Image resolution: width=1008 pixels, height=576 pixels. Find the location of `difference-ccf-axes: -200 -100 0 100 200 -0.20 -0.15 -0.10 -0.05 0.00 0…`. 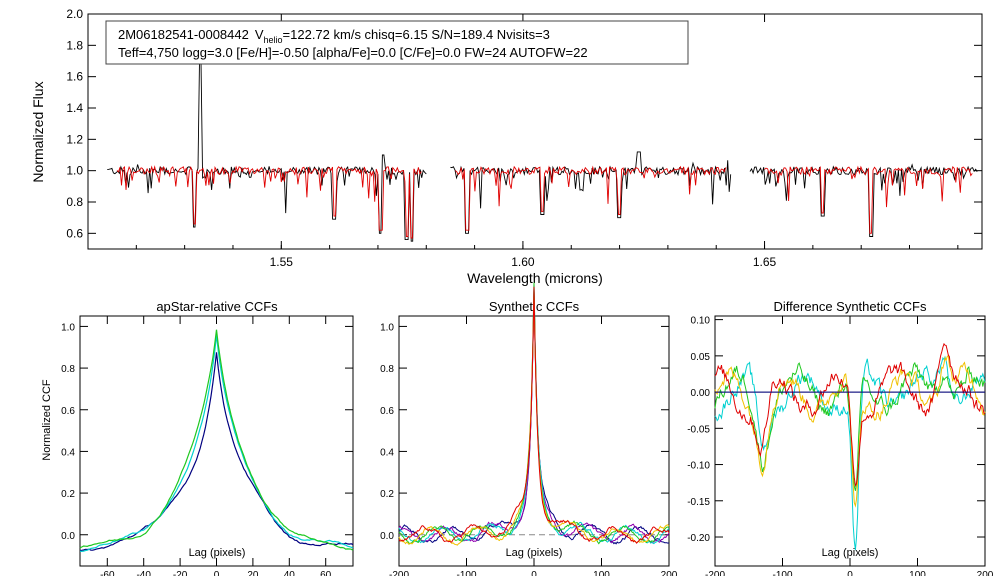

difference-ccf-axes: -200 -100 0 100 200 -0.20 -0.15 -0.10 -0.05 0.00 0… is located at coordinates (840, 446).